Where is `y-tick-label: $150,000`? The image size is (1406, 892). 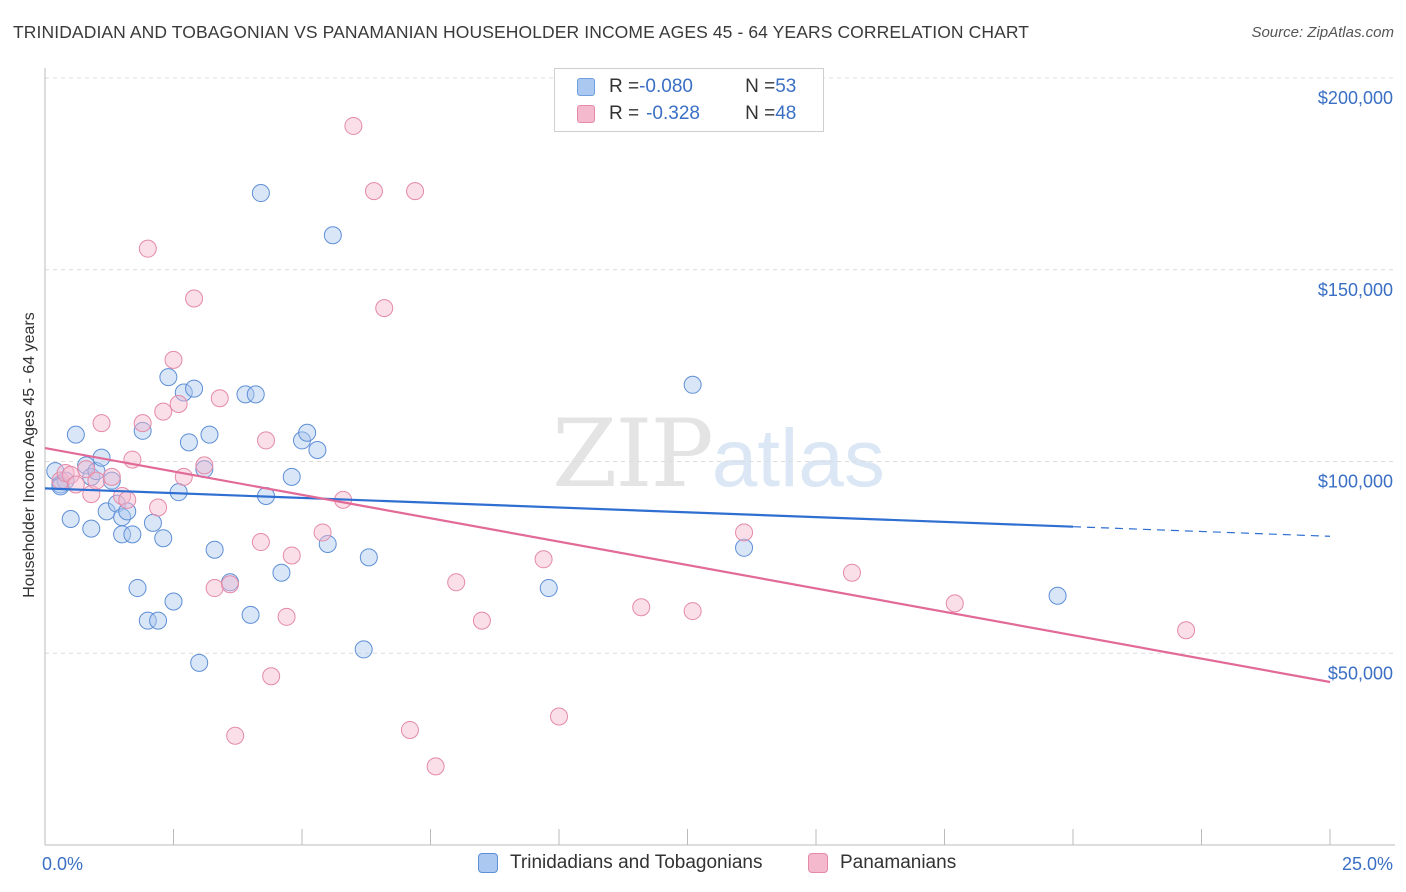
y-tick-label: $150,000 is located at coordinates (1355, 290).